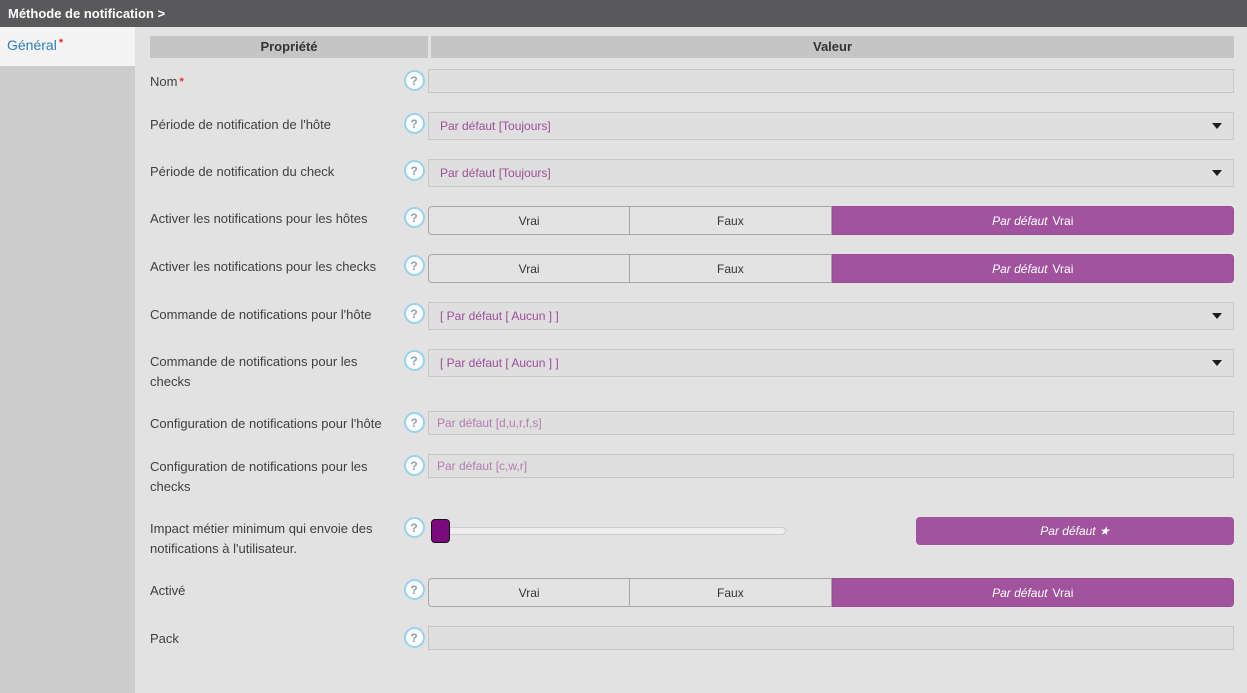  I want to click on page-title: Méthode de notification >, so click(87, 13).